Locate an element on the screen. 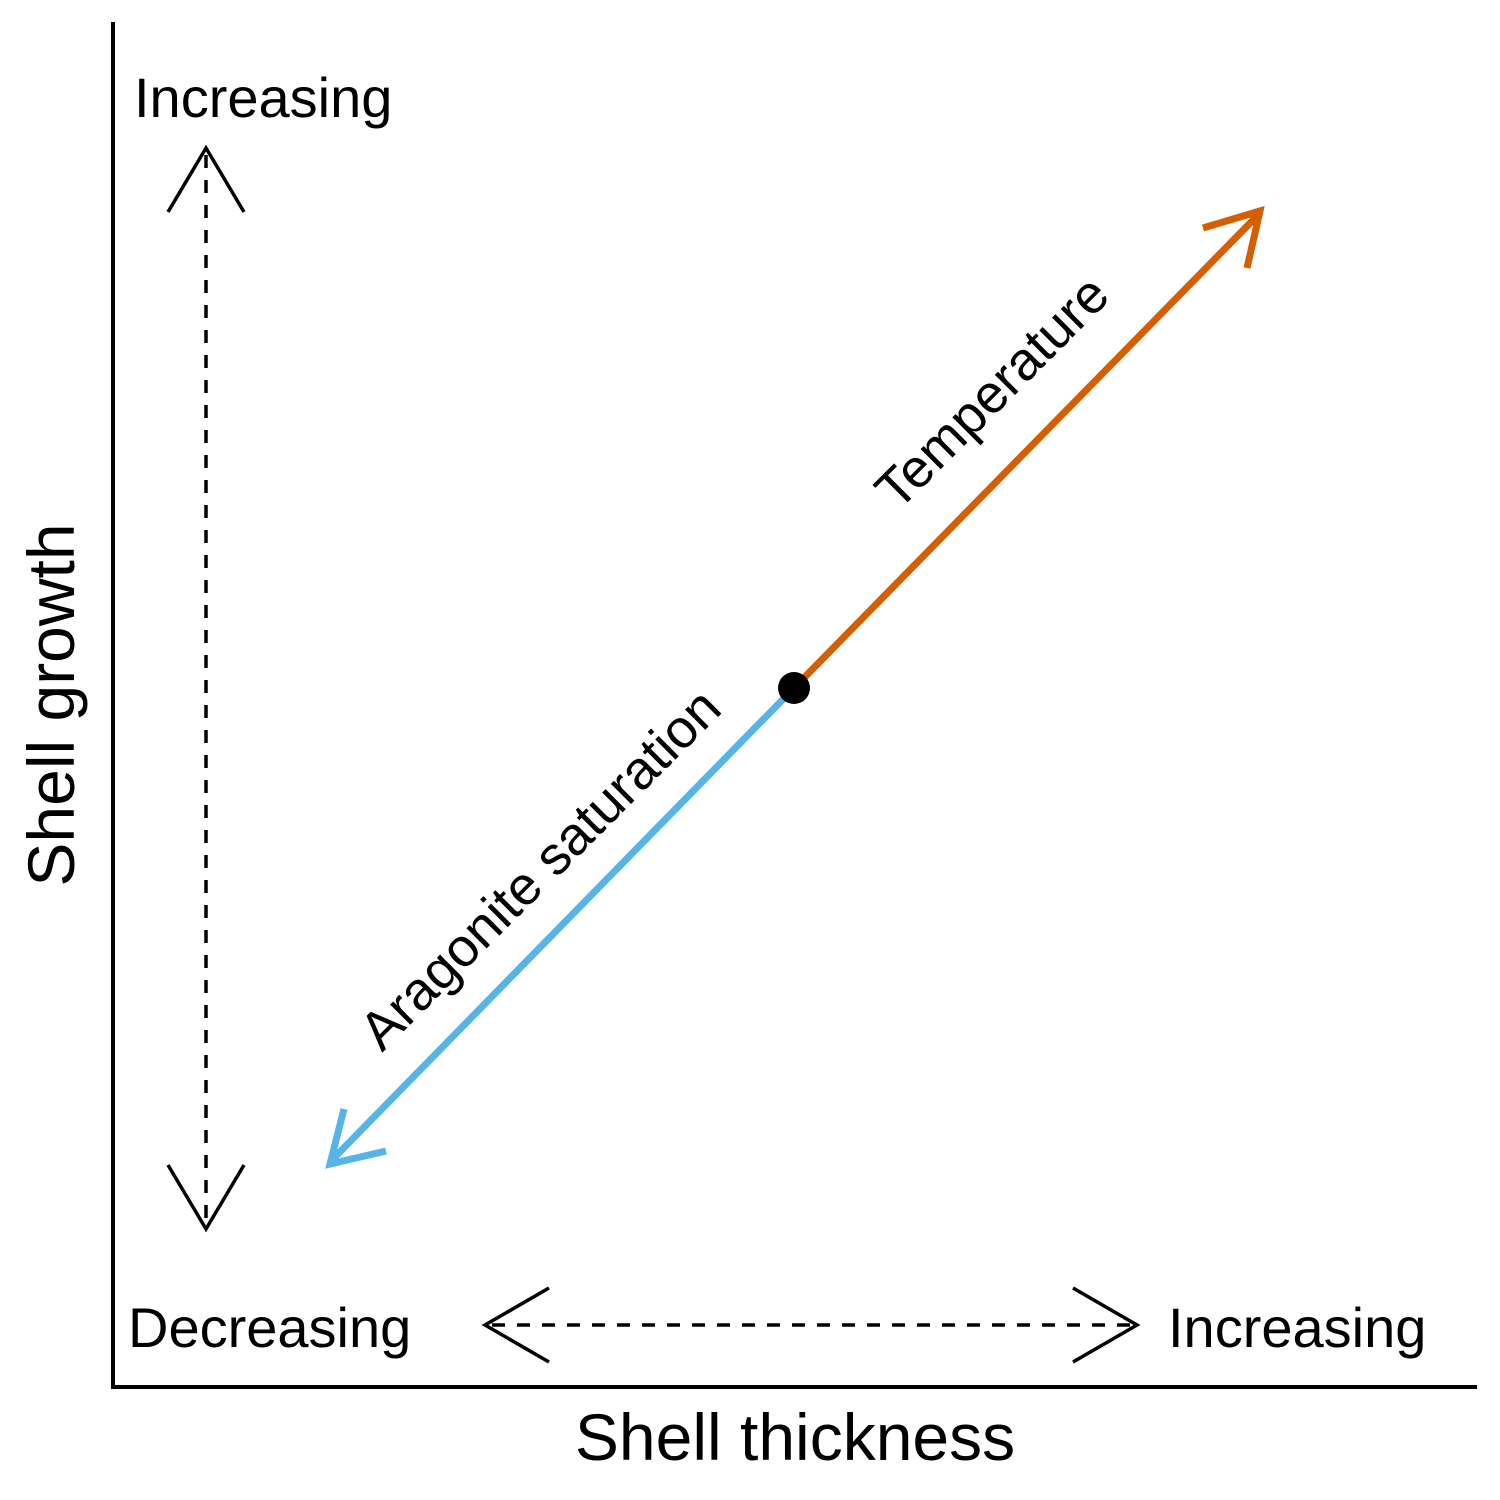 The width and height of the screenshot is (1500, 1500). aragonite-arrowhead is located at coordinates (356, 1138).